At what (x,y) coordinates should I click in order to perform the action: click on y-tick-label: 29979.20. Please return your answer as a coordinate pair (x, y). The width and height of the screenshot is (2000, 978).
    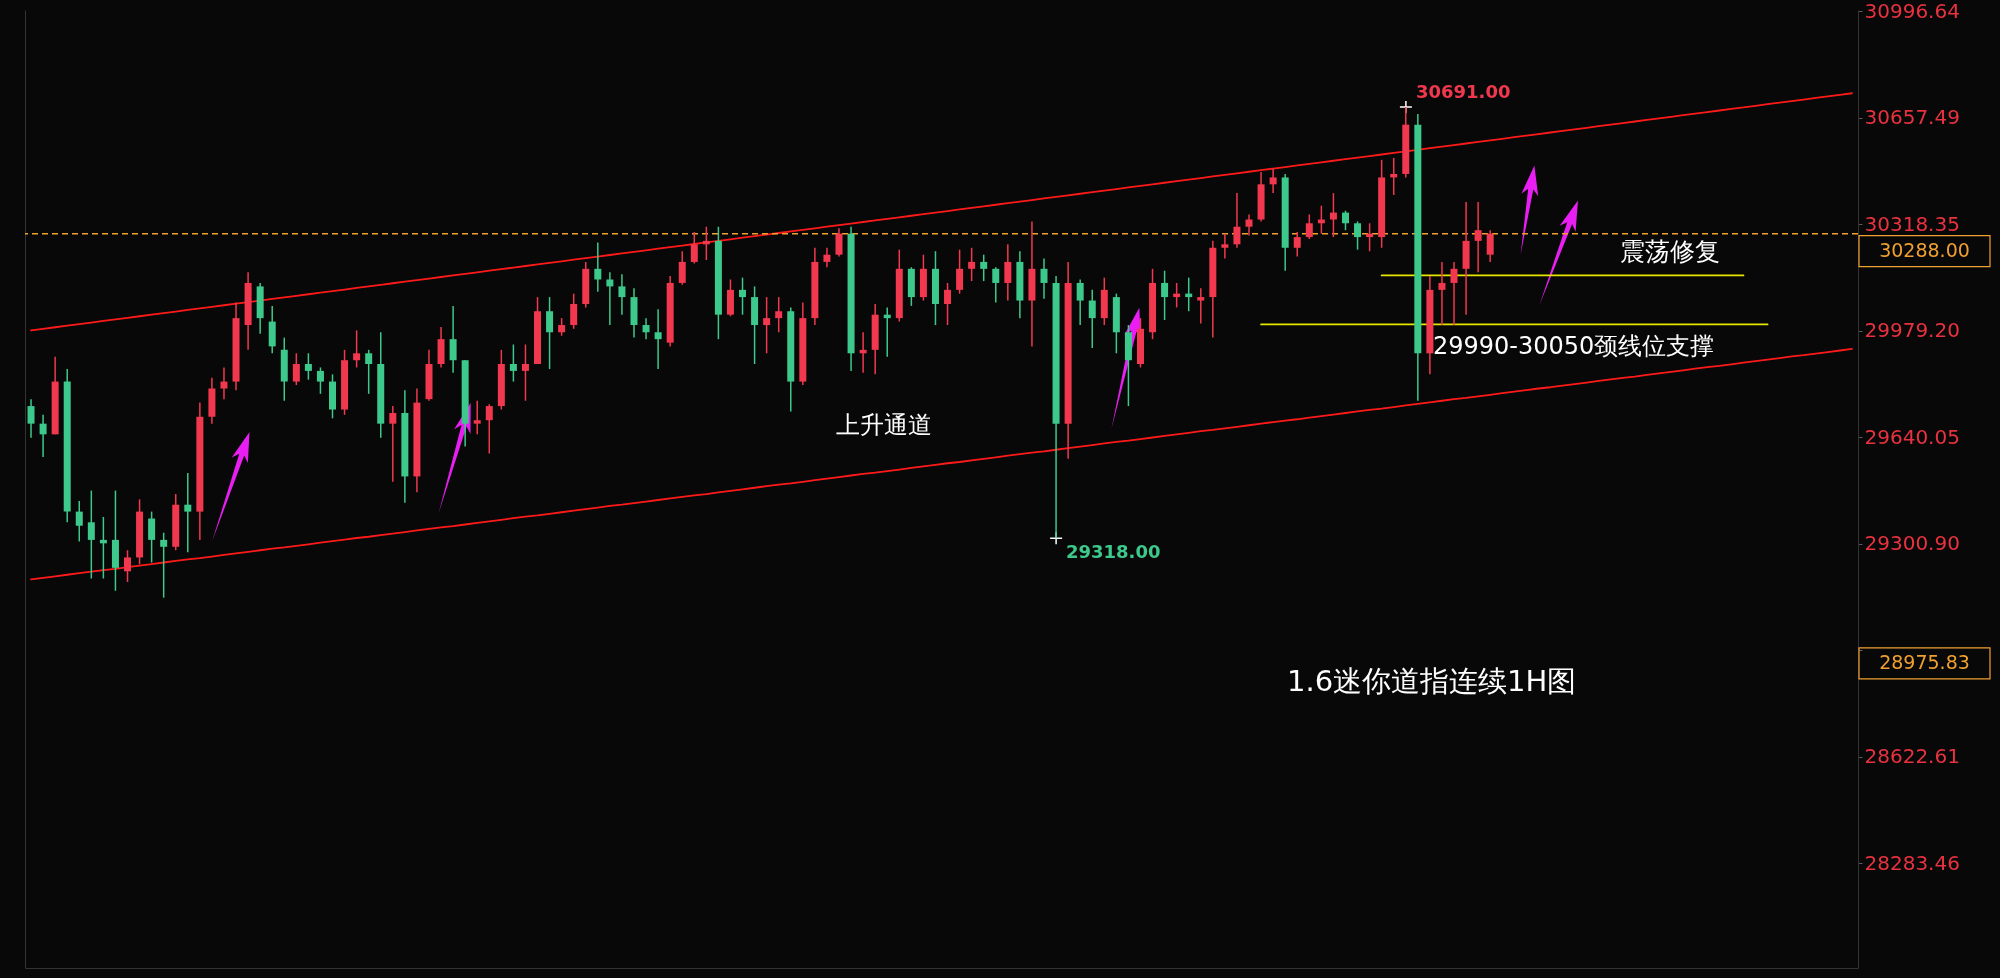
    Looking at the image, I should click on (1912, 330).